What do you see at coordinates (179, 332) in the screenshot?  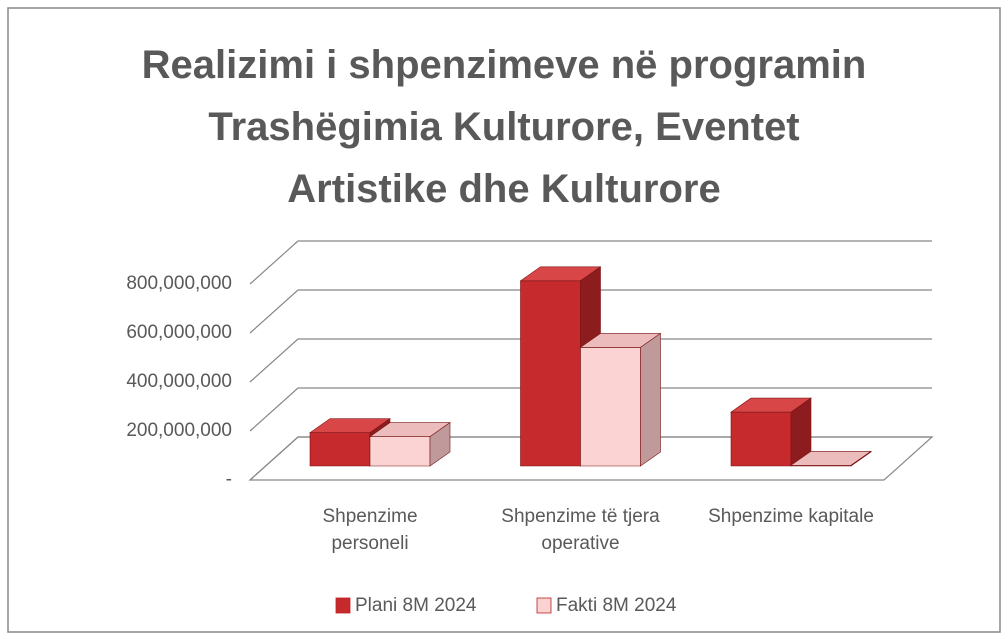 I see `y-tick-label: 600,000,000` at bounding box center [179, 332].